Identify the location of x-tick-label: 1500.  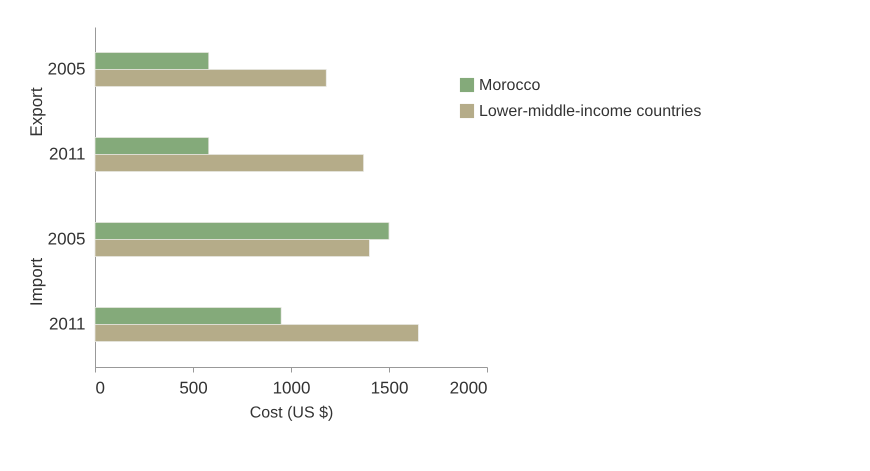
(389, 388).